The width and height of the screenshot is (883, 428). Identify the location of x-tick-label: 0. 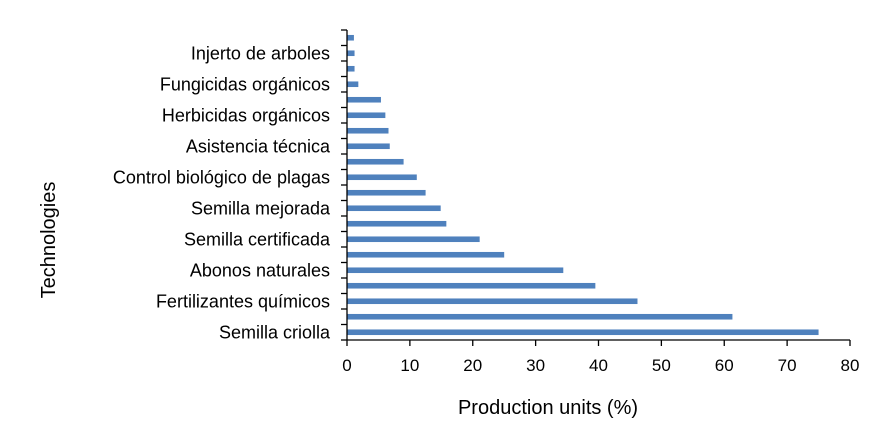
(346, 365).